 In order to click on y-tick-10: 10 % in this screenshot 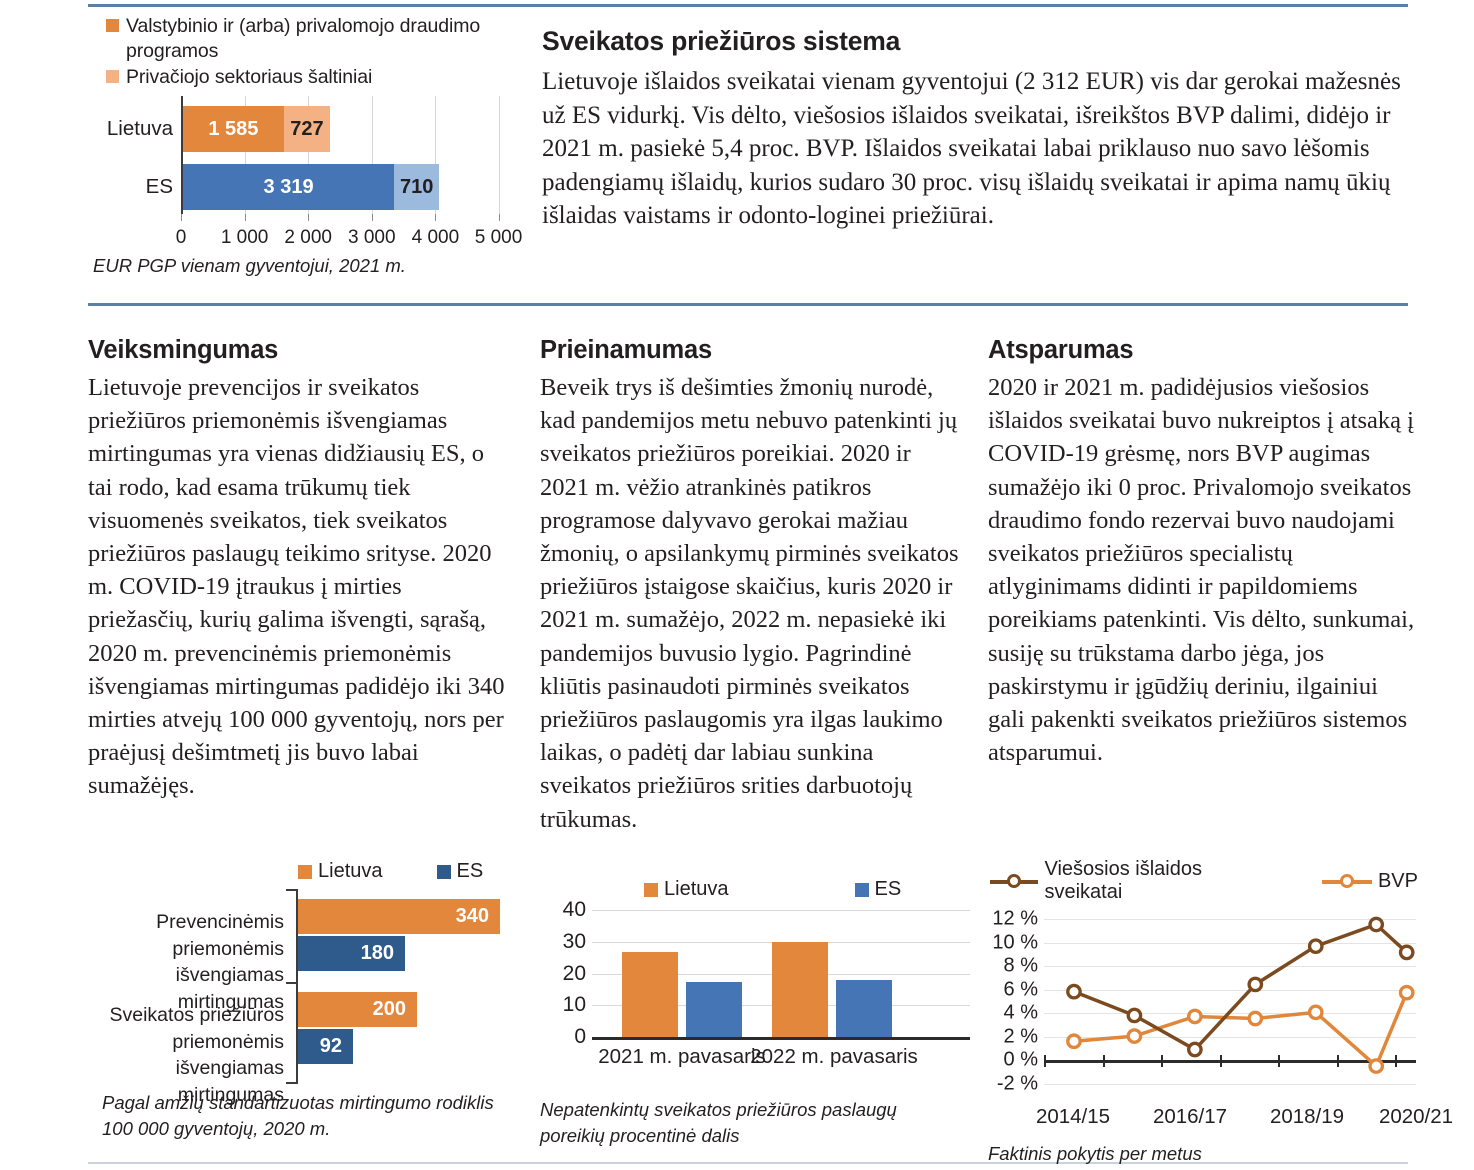, I will do `click(1015, 942)`.